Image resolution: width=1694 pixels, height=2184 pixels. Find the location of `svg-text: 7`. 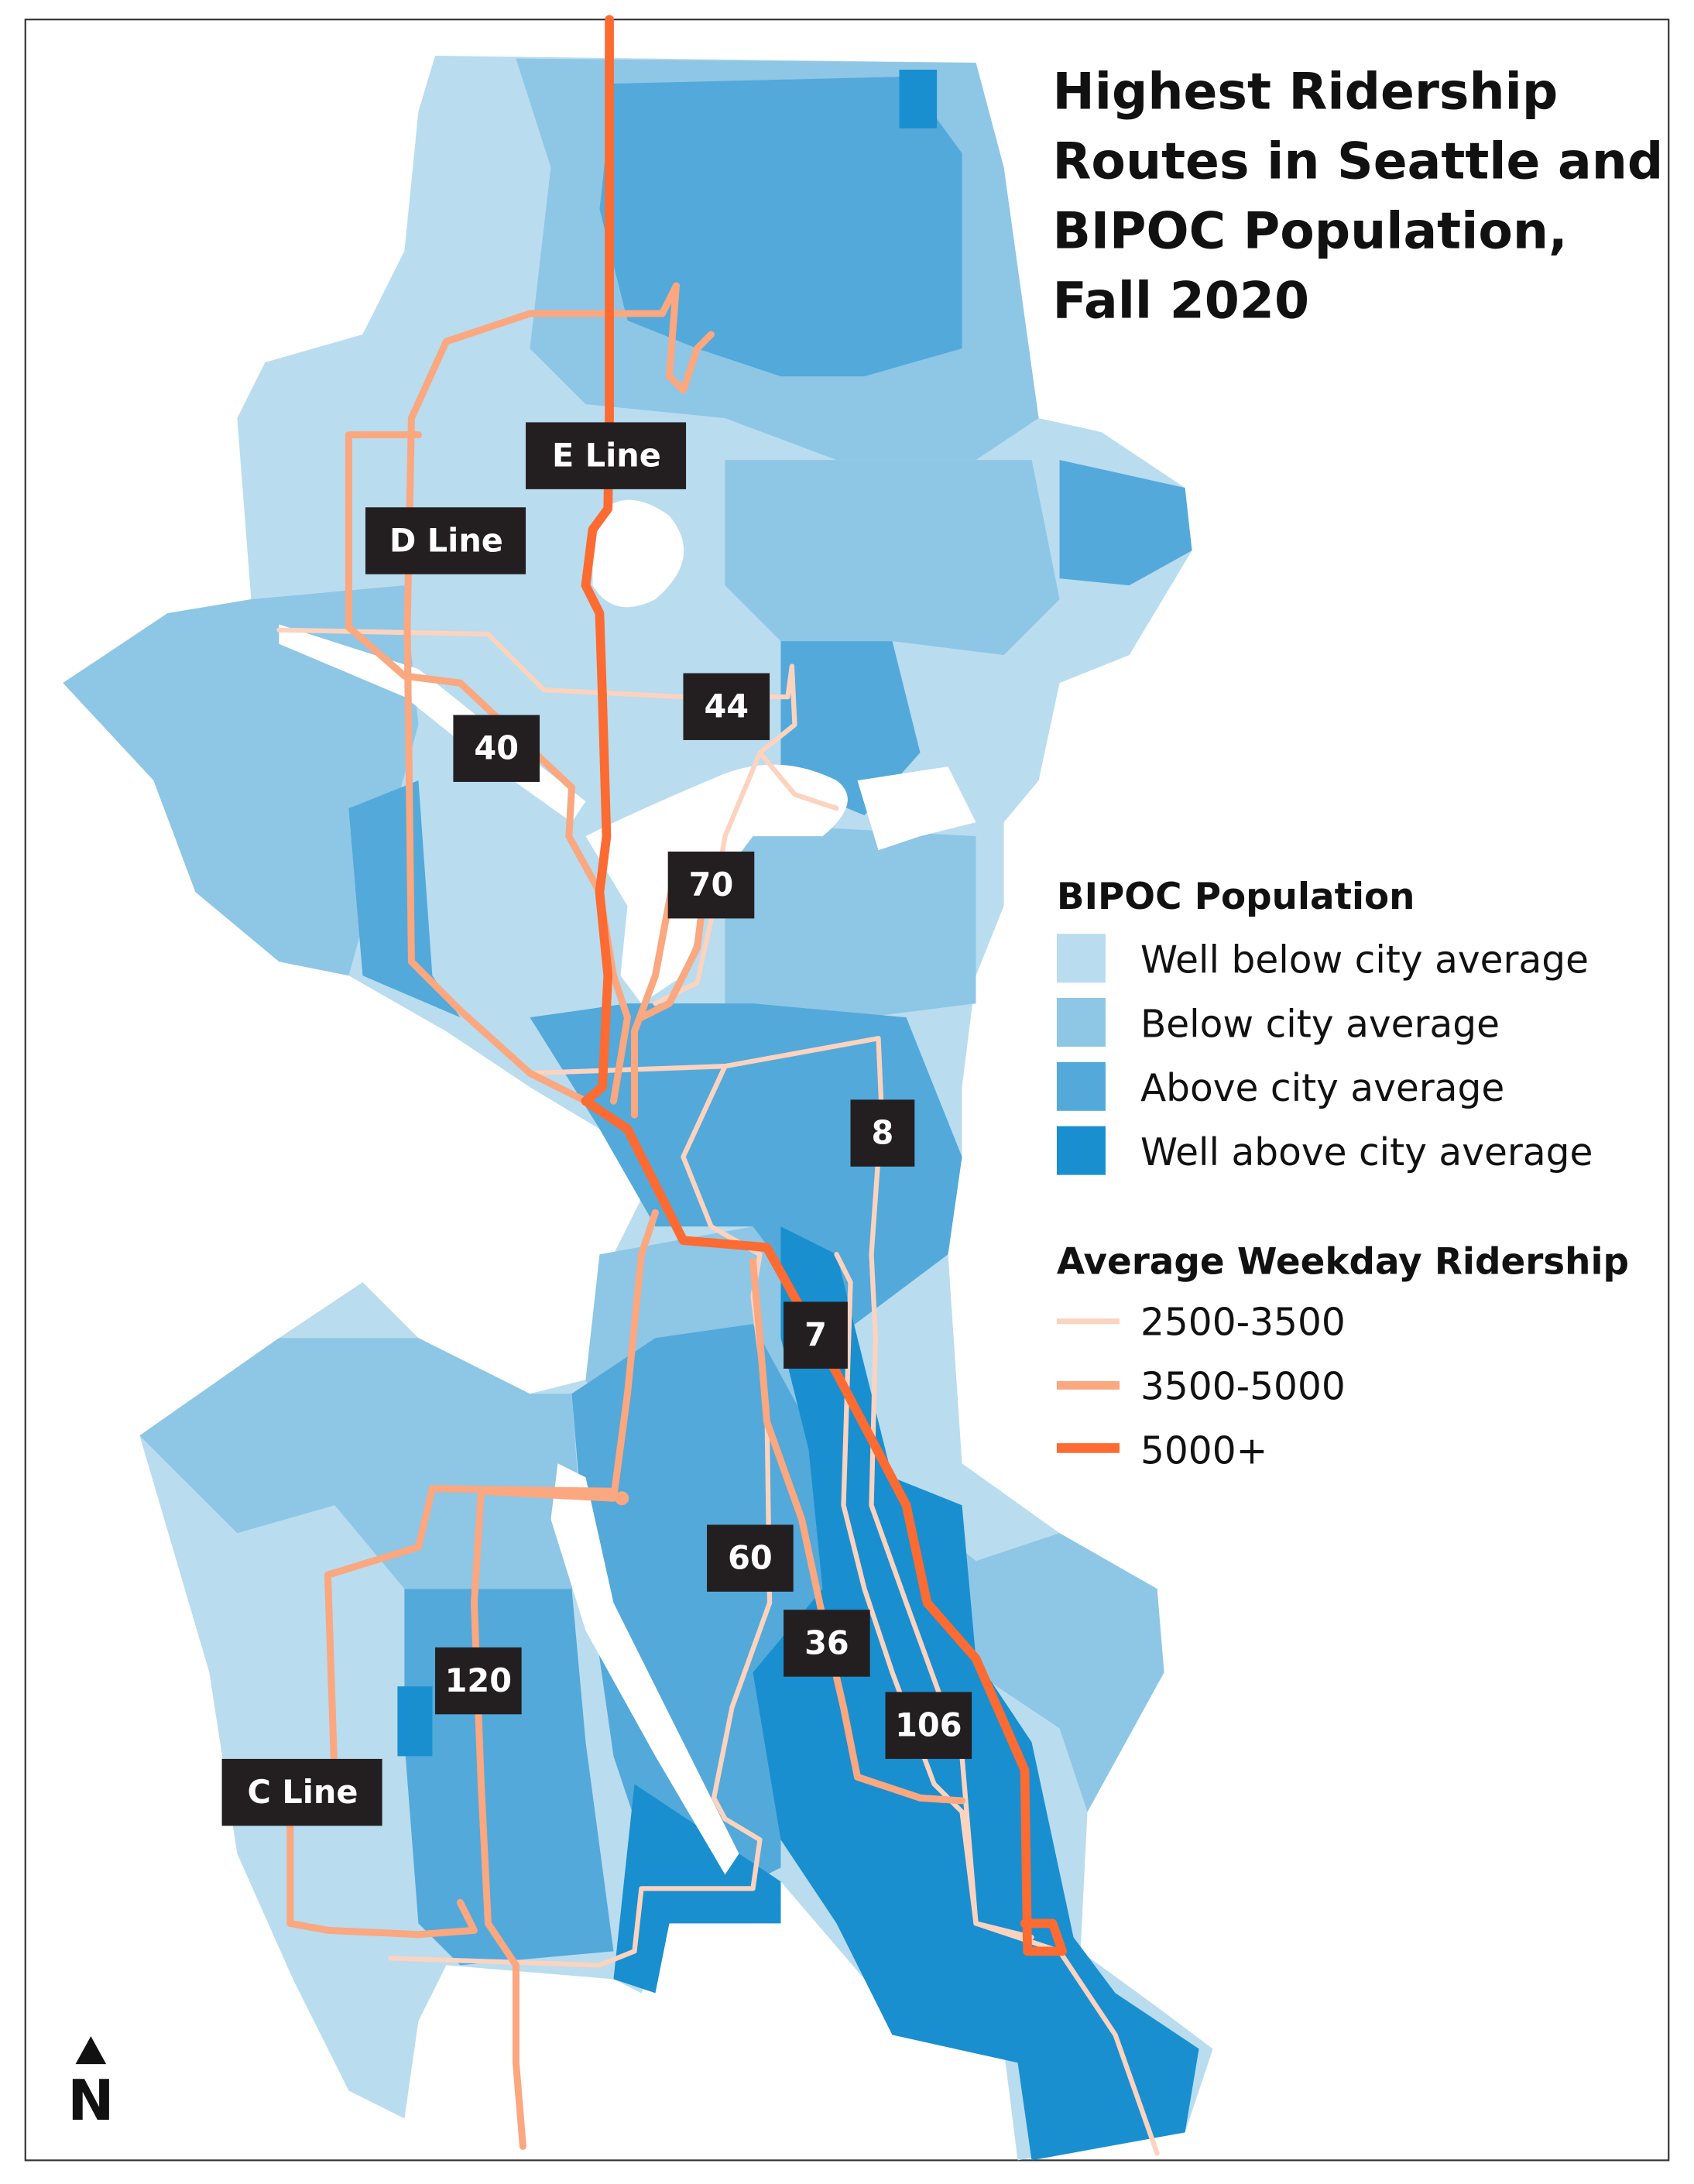

svg-text: 7 is located at coordinates (815, 1335).